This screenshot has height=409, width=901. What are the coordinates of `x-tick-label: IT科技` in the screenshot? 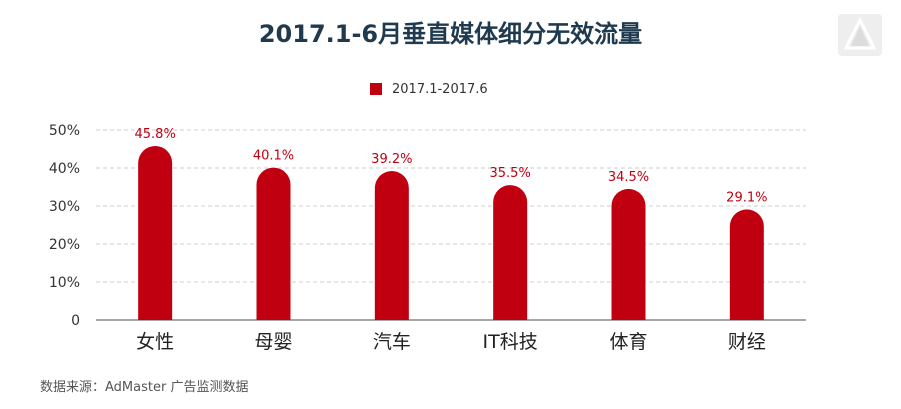 It's located at (510, 342).